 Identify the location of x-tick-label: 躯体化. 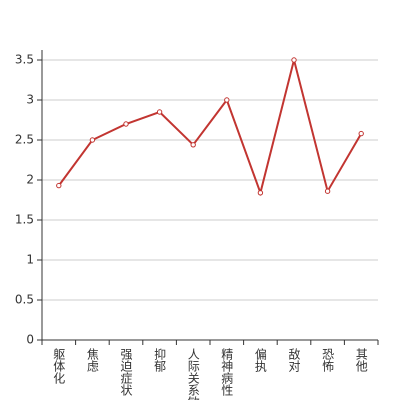
(59, 366).